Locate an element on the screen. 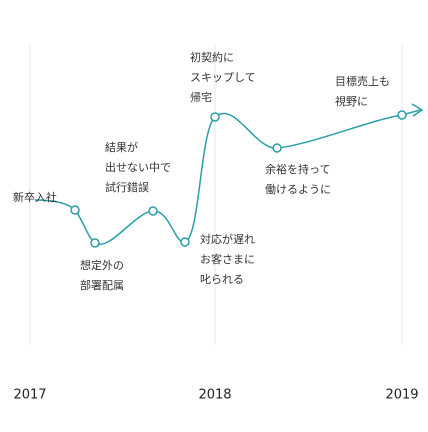 The image size is (428, 432). year-label: 2017 is located at coordinates (29, 395).